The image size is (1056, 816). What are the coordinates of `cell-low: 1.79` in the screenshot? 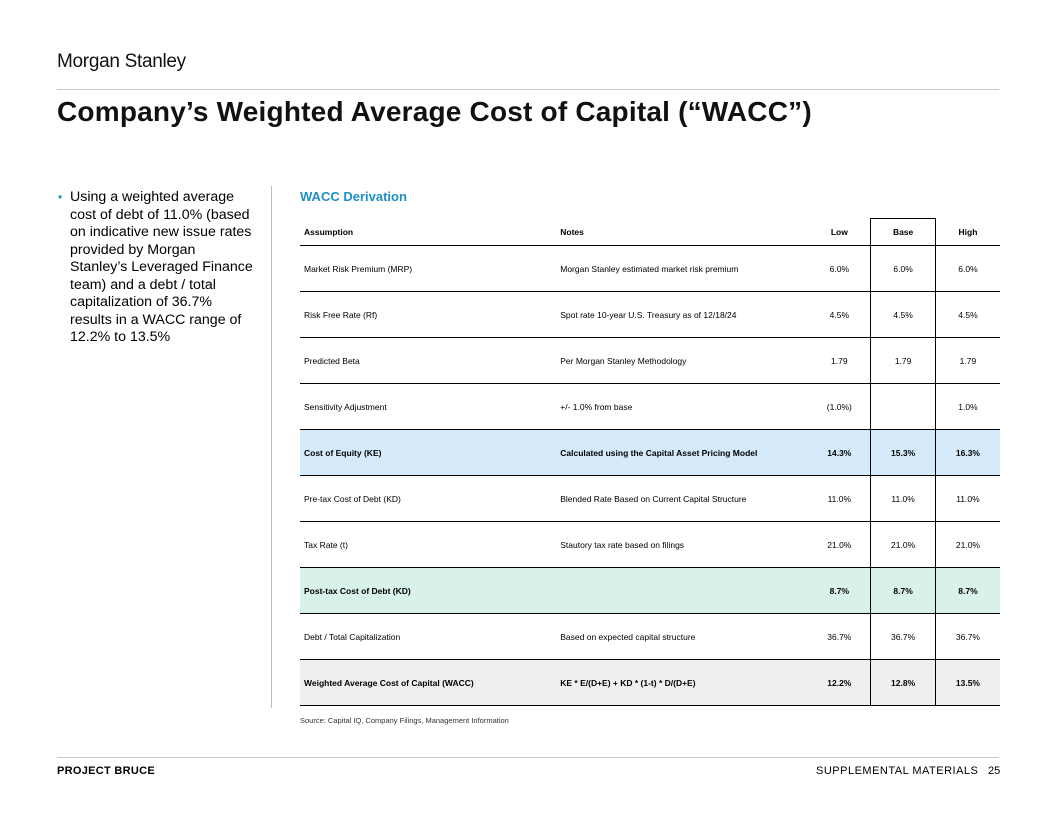 It's located at (839, 360).